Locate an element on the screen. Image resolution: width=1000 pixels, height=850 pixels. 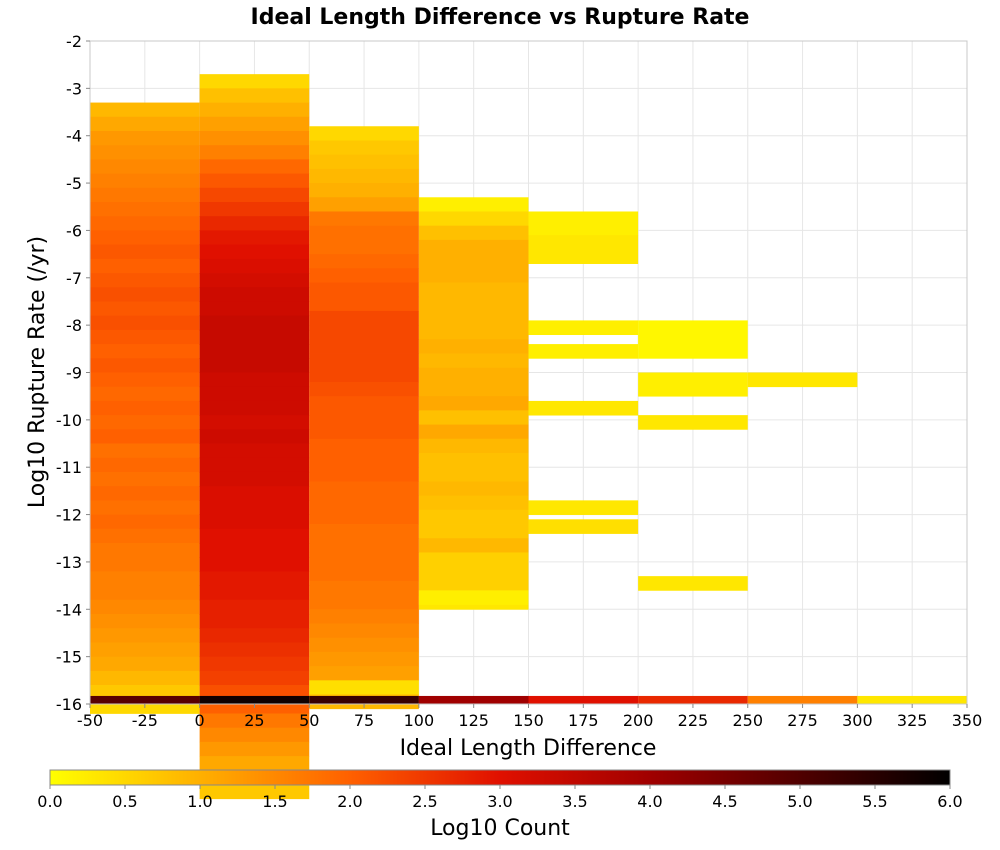
colorbar is located at coordinates (500, 777).